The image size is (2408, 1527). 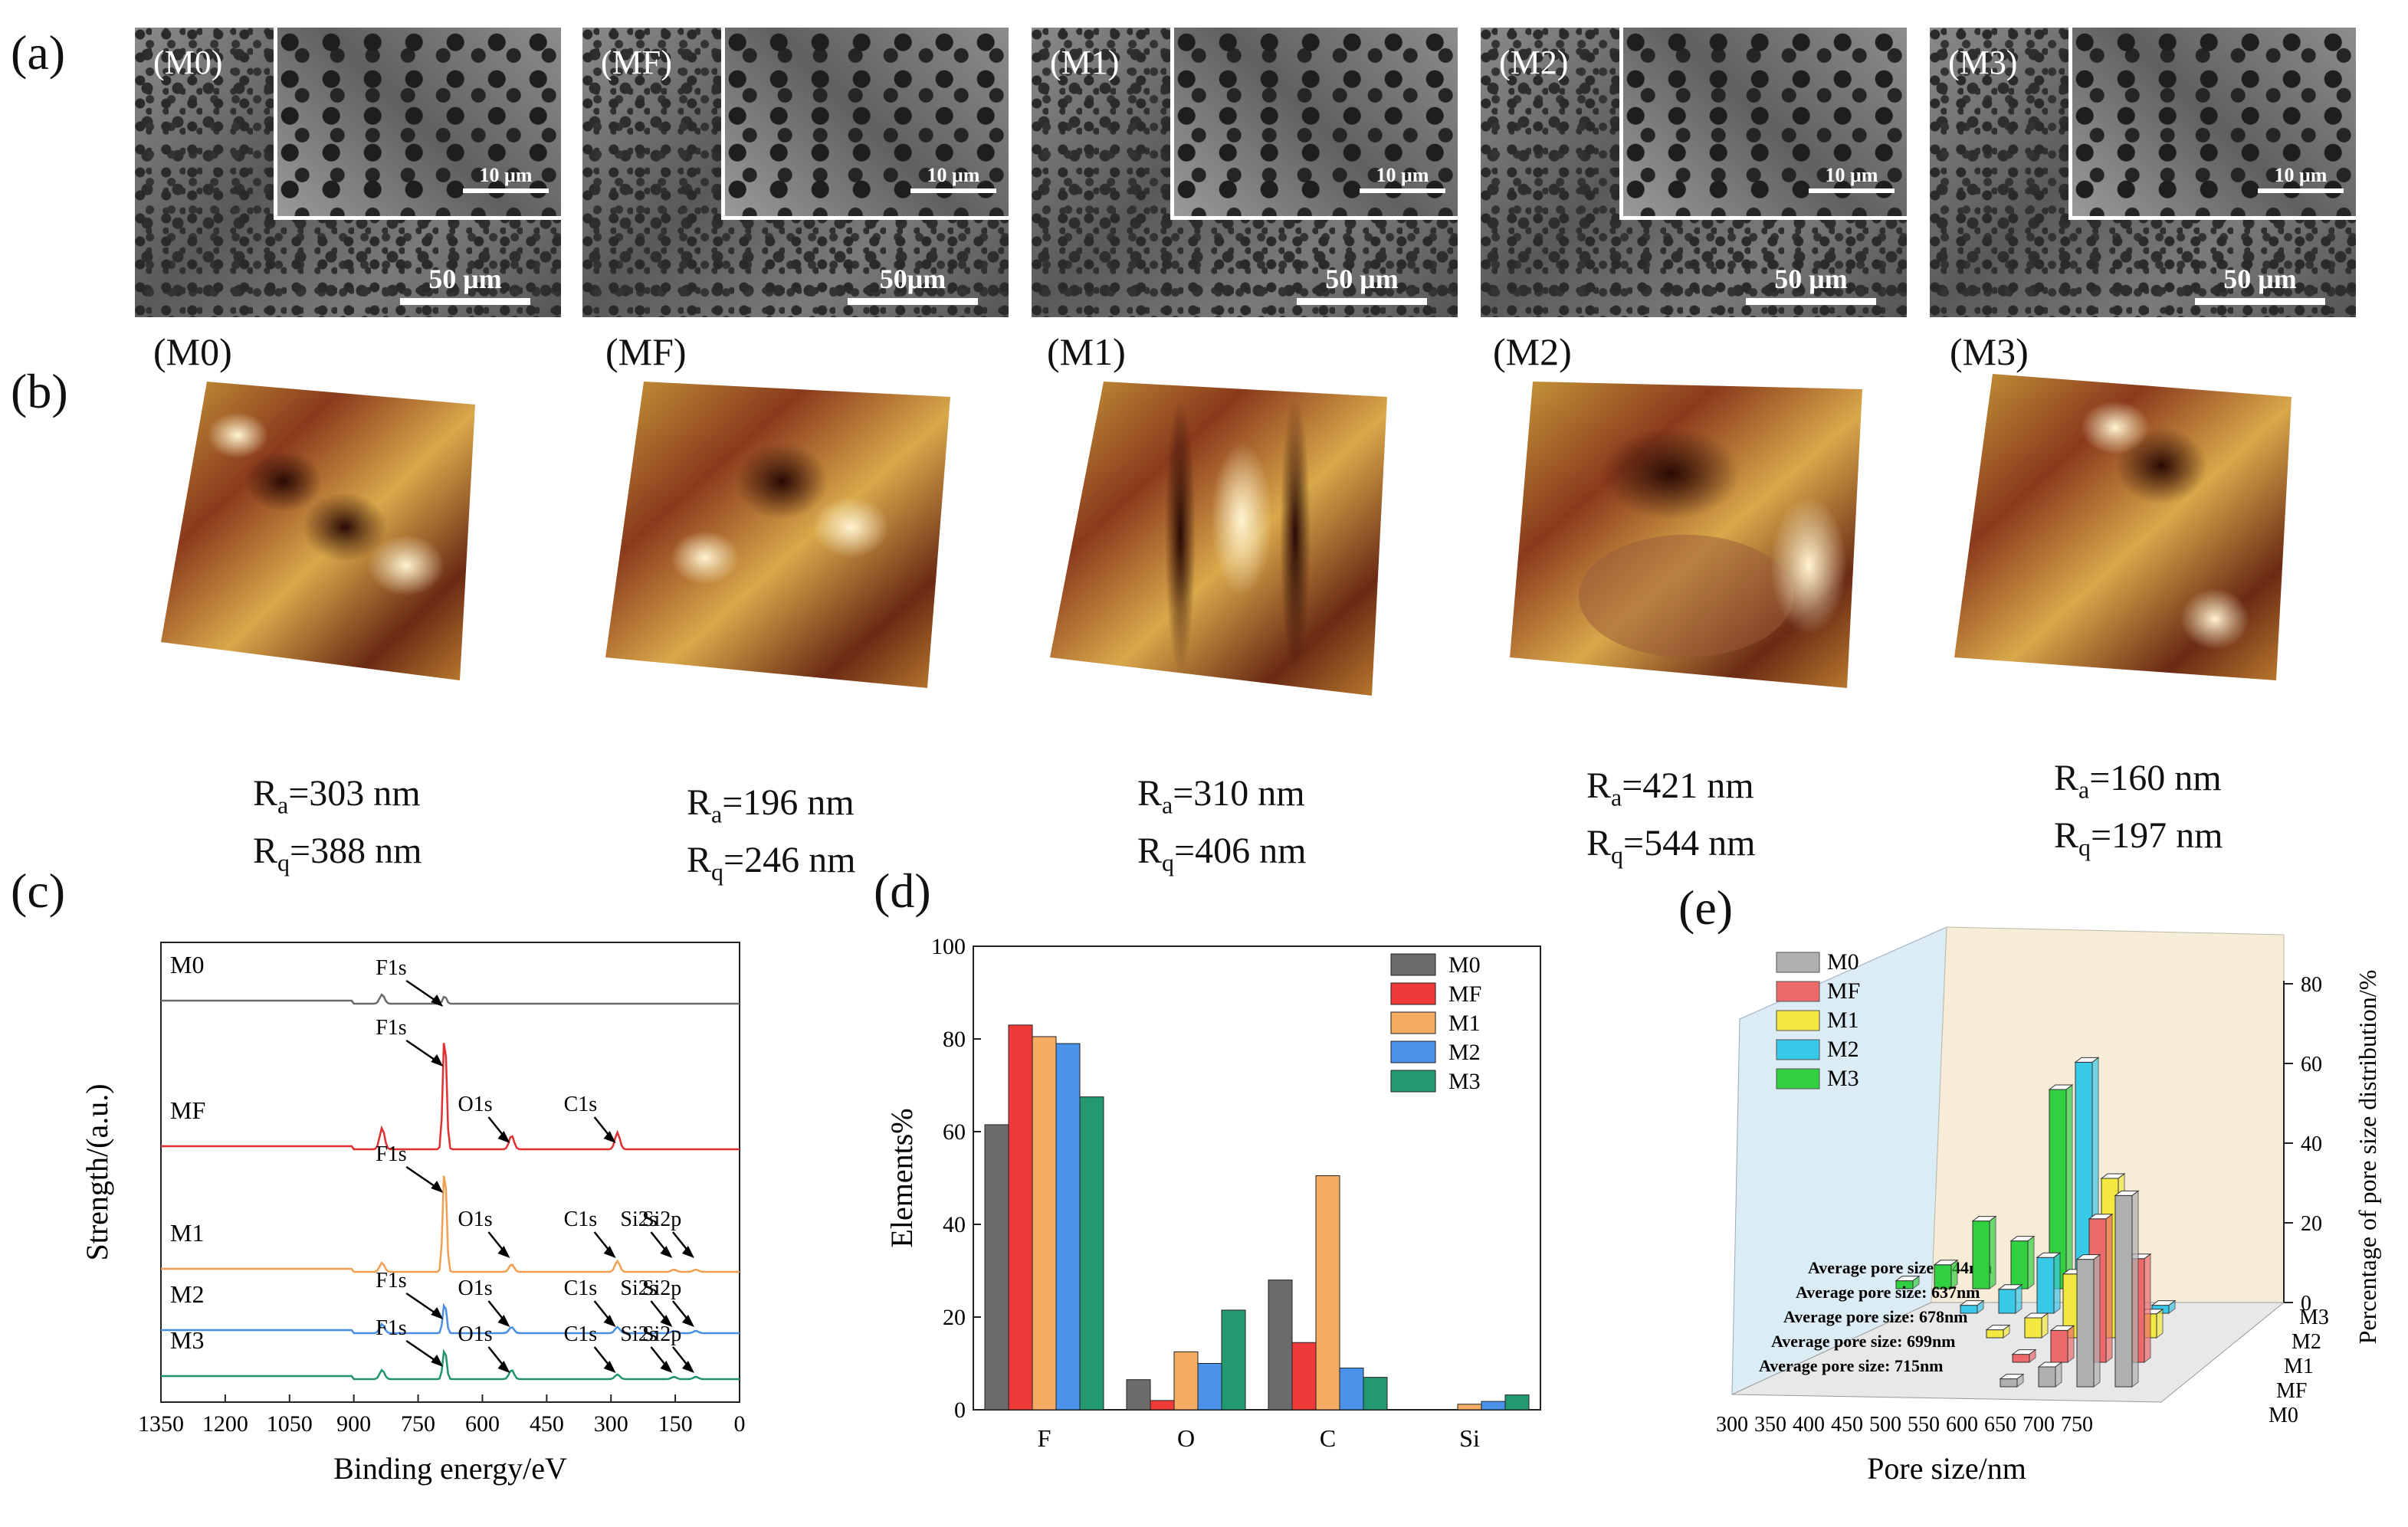 I want to click on category-label: O, so click(x=1186, y=1438).